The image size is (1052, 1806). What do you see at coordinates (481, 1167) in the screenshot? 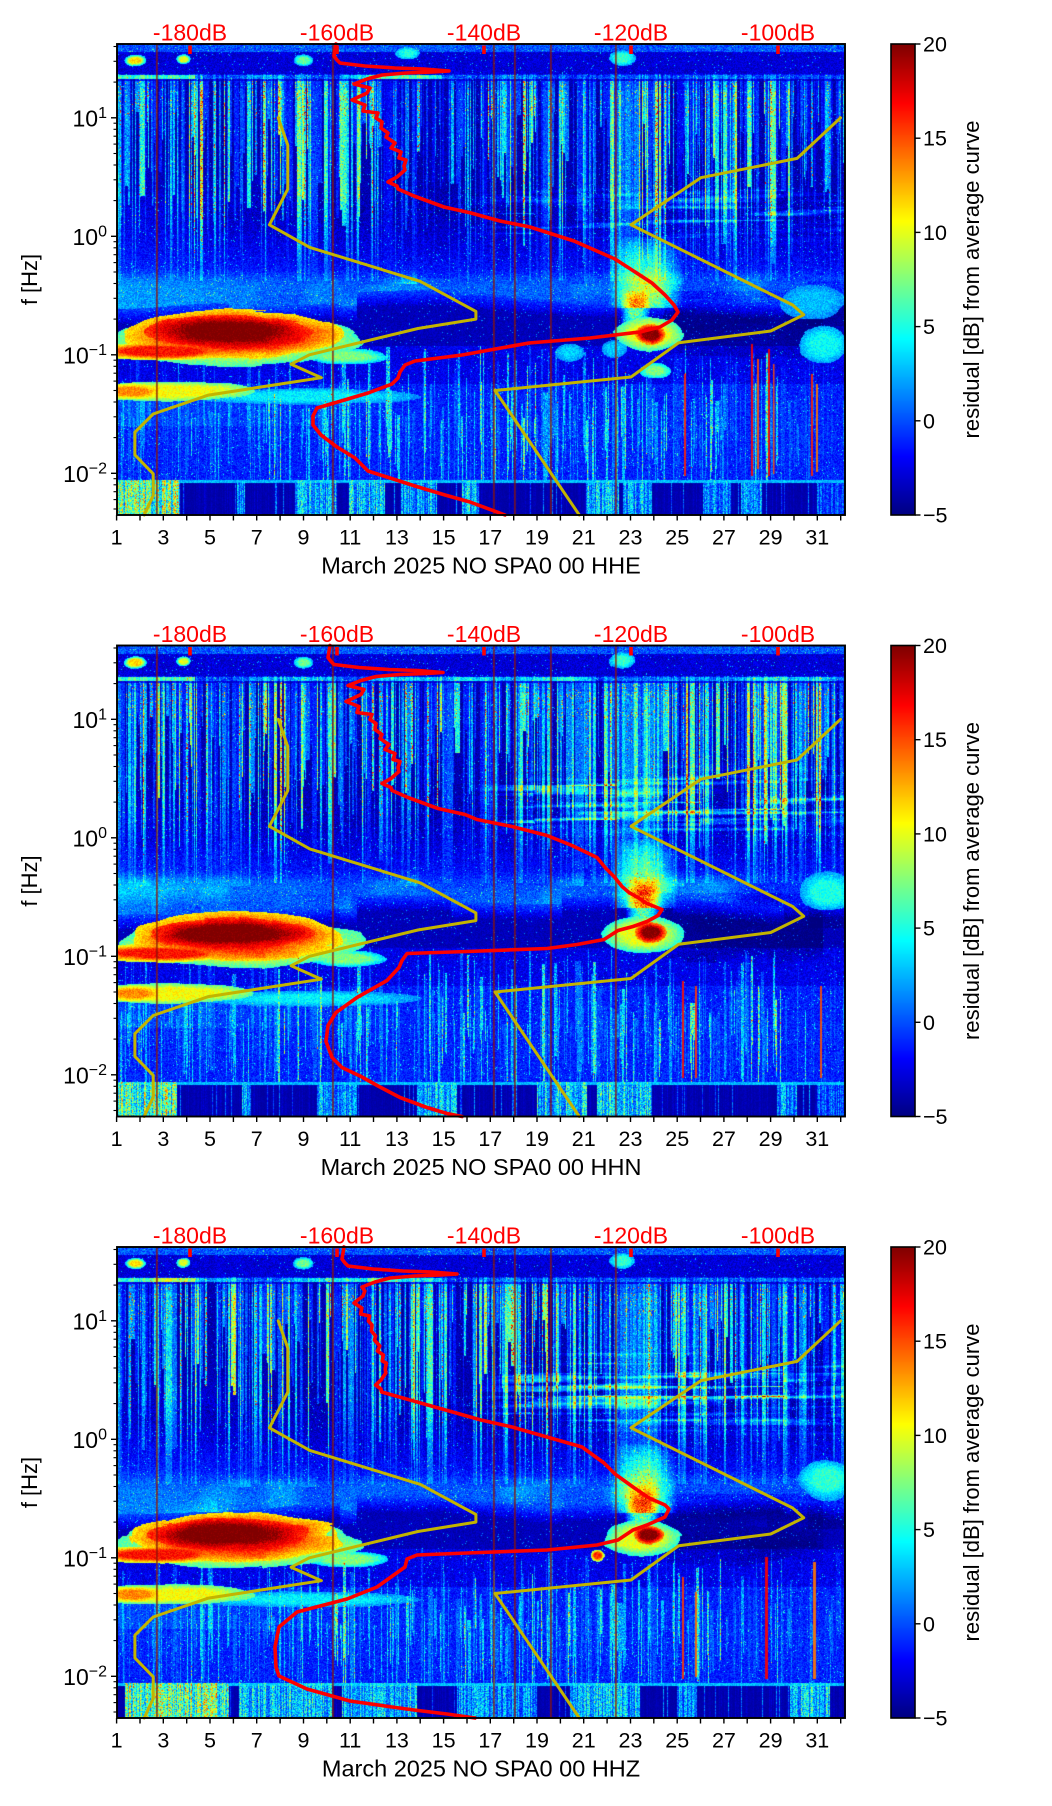
I see `svg-text: March 2025 NO SPA0 00 HHN` at bounding box center [481, 1167].